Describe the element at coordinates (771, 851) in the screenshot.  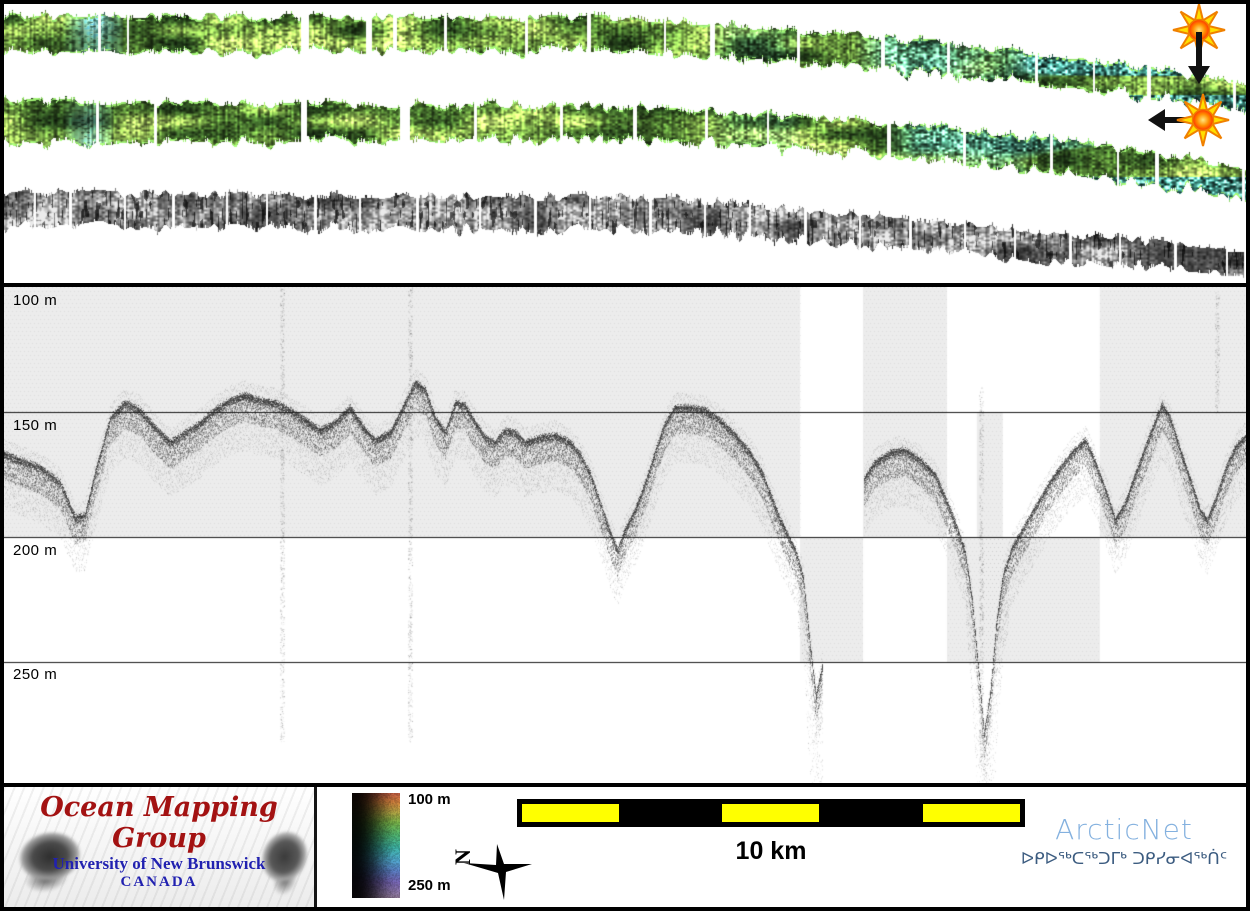
I see `scale-bar-label: 10 km` at that location.